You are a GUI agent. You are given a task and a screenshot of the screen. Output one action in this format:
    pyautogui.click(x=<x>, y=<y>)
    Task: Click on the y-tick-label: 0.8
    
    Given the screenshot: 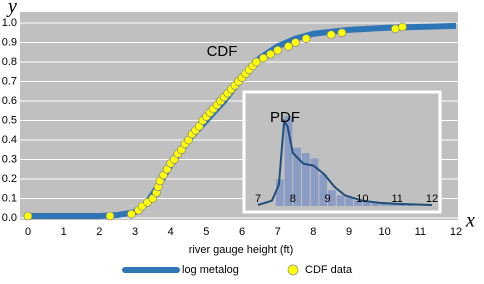 What is the action you would take?
    pyautogui.click(x=9, y=62)
    